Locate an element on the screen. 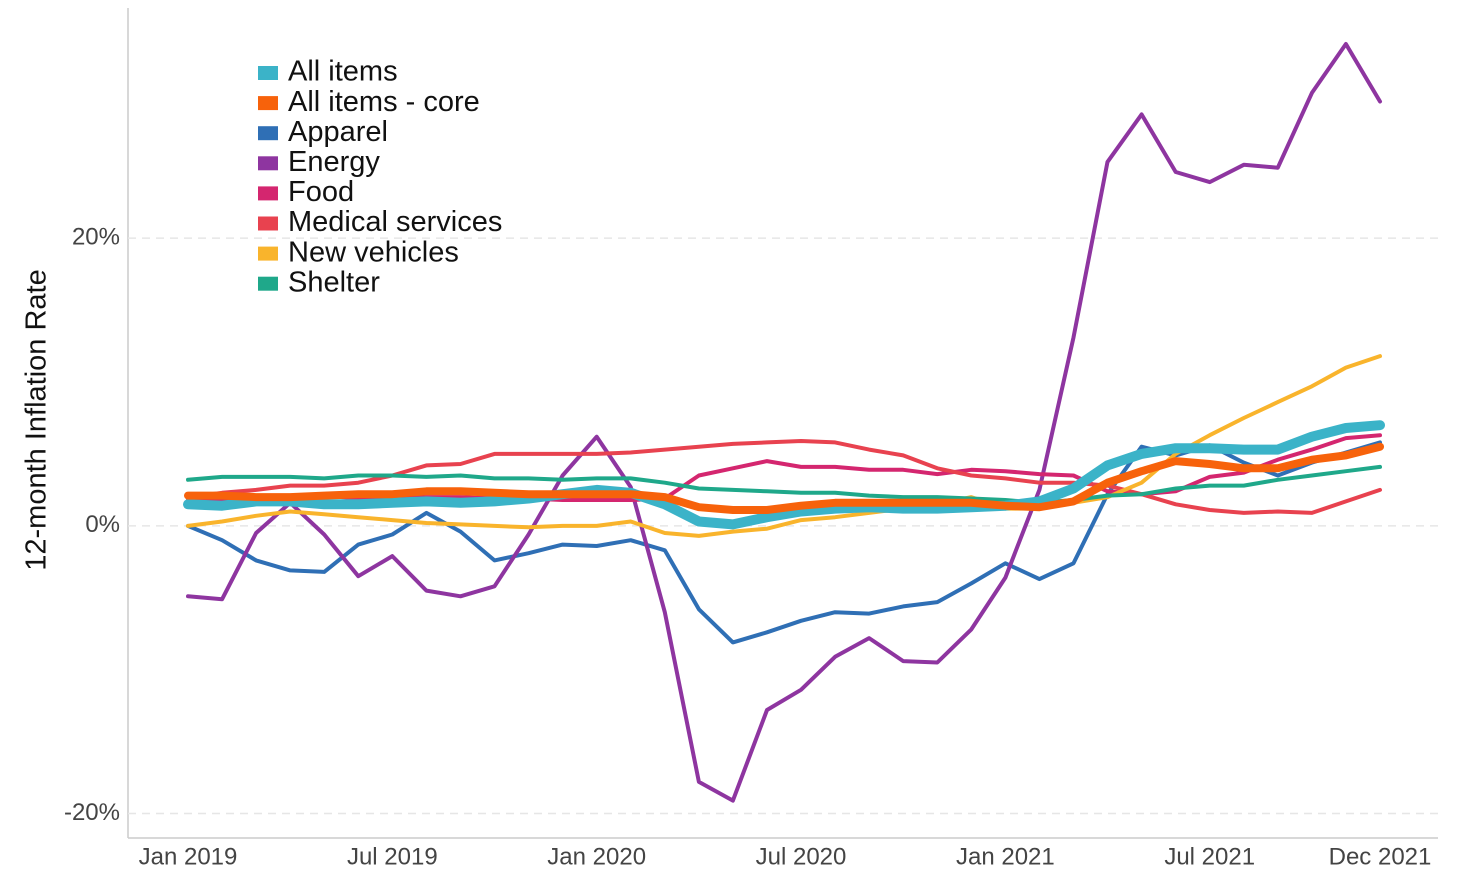 The width and height of the screenshot is (1458, 872). legend-label: Energy is located at coordinates (334, 162).